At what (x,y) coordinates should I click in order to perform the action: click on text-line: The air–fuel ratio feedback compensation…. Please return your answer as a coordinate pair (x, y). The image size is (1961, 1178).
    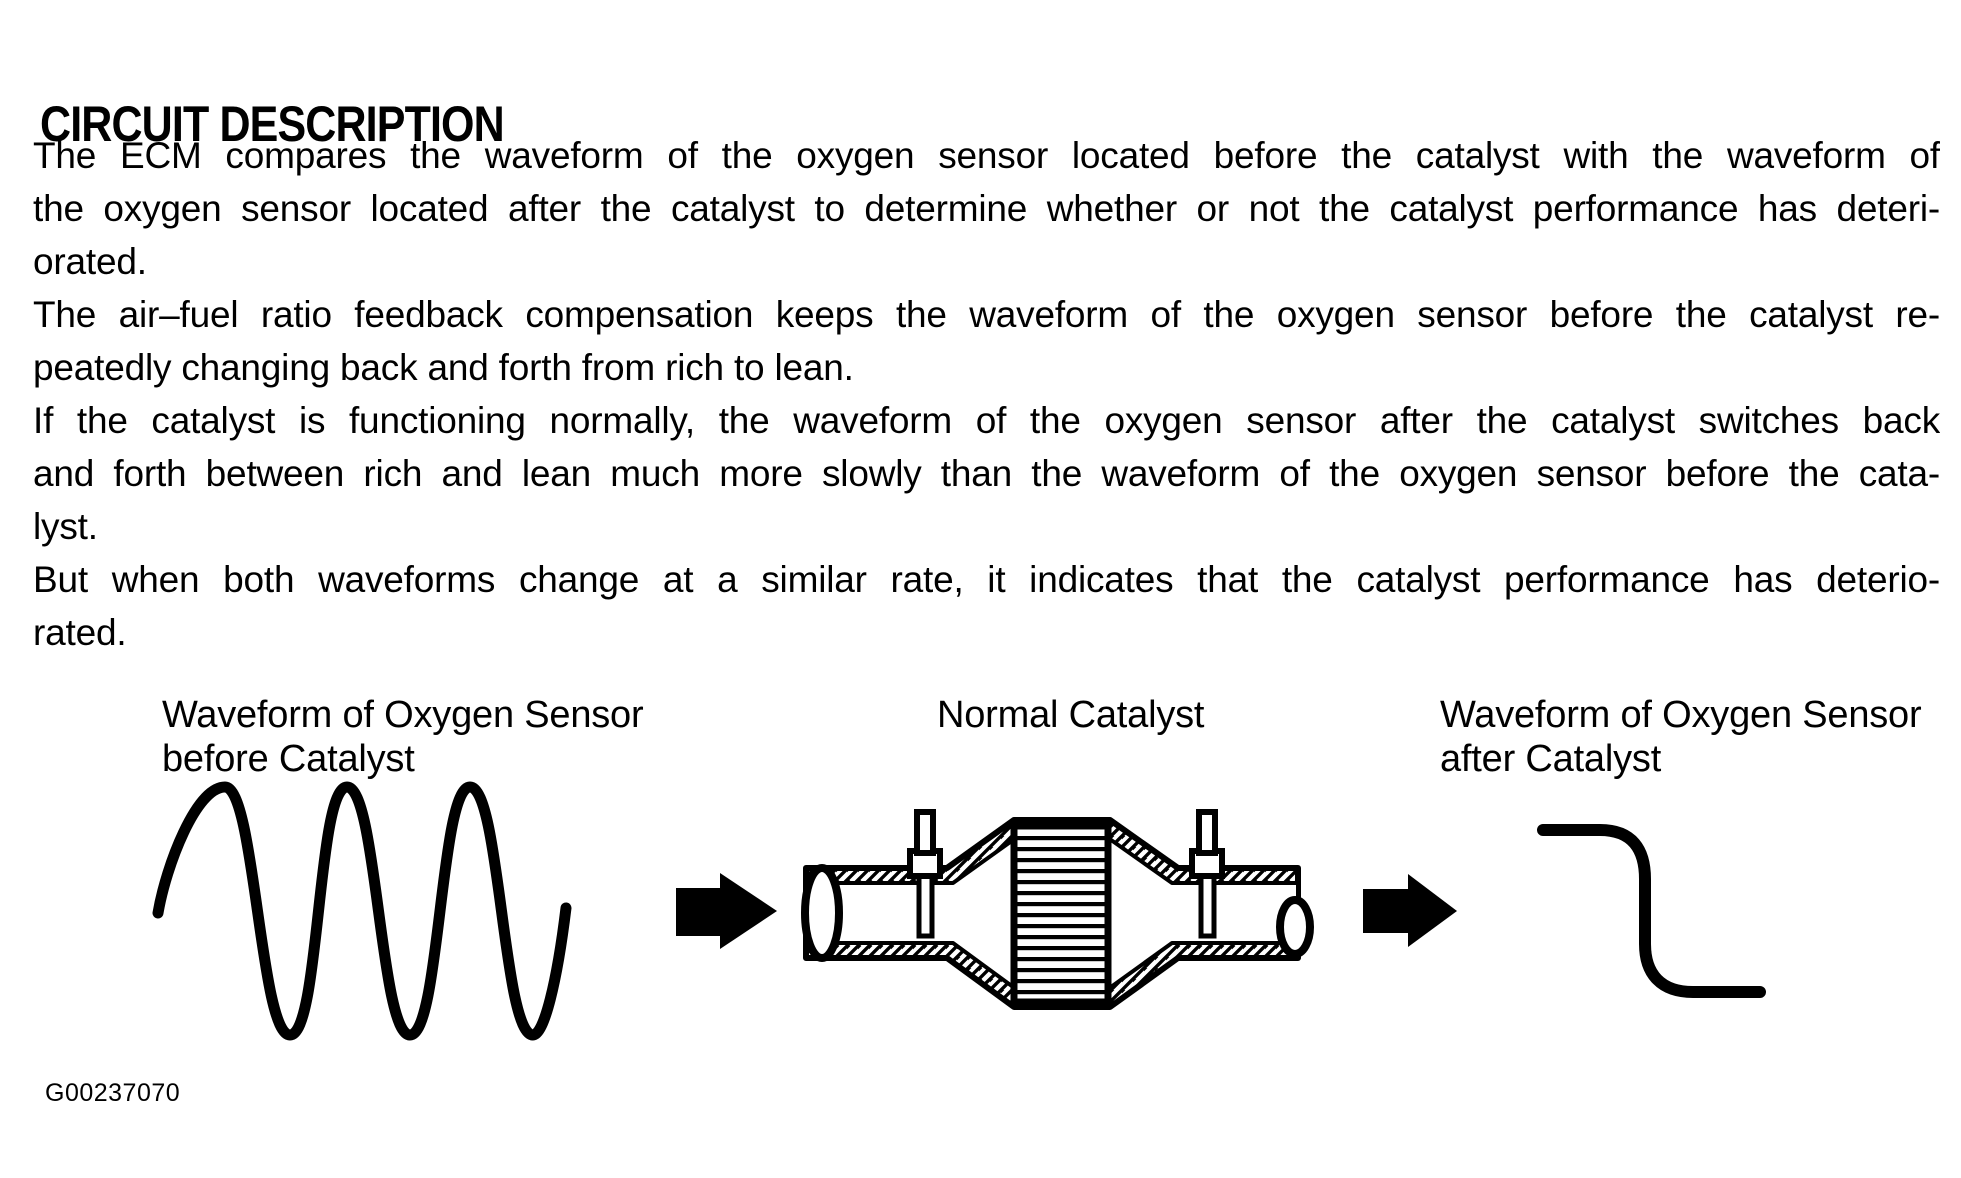
    Looking at the image, I should click on (986, 314).